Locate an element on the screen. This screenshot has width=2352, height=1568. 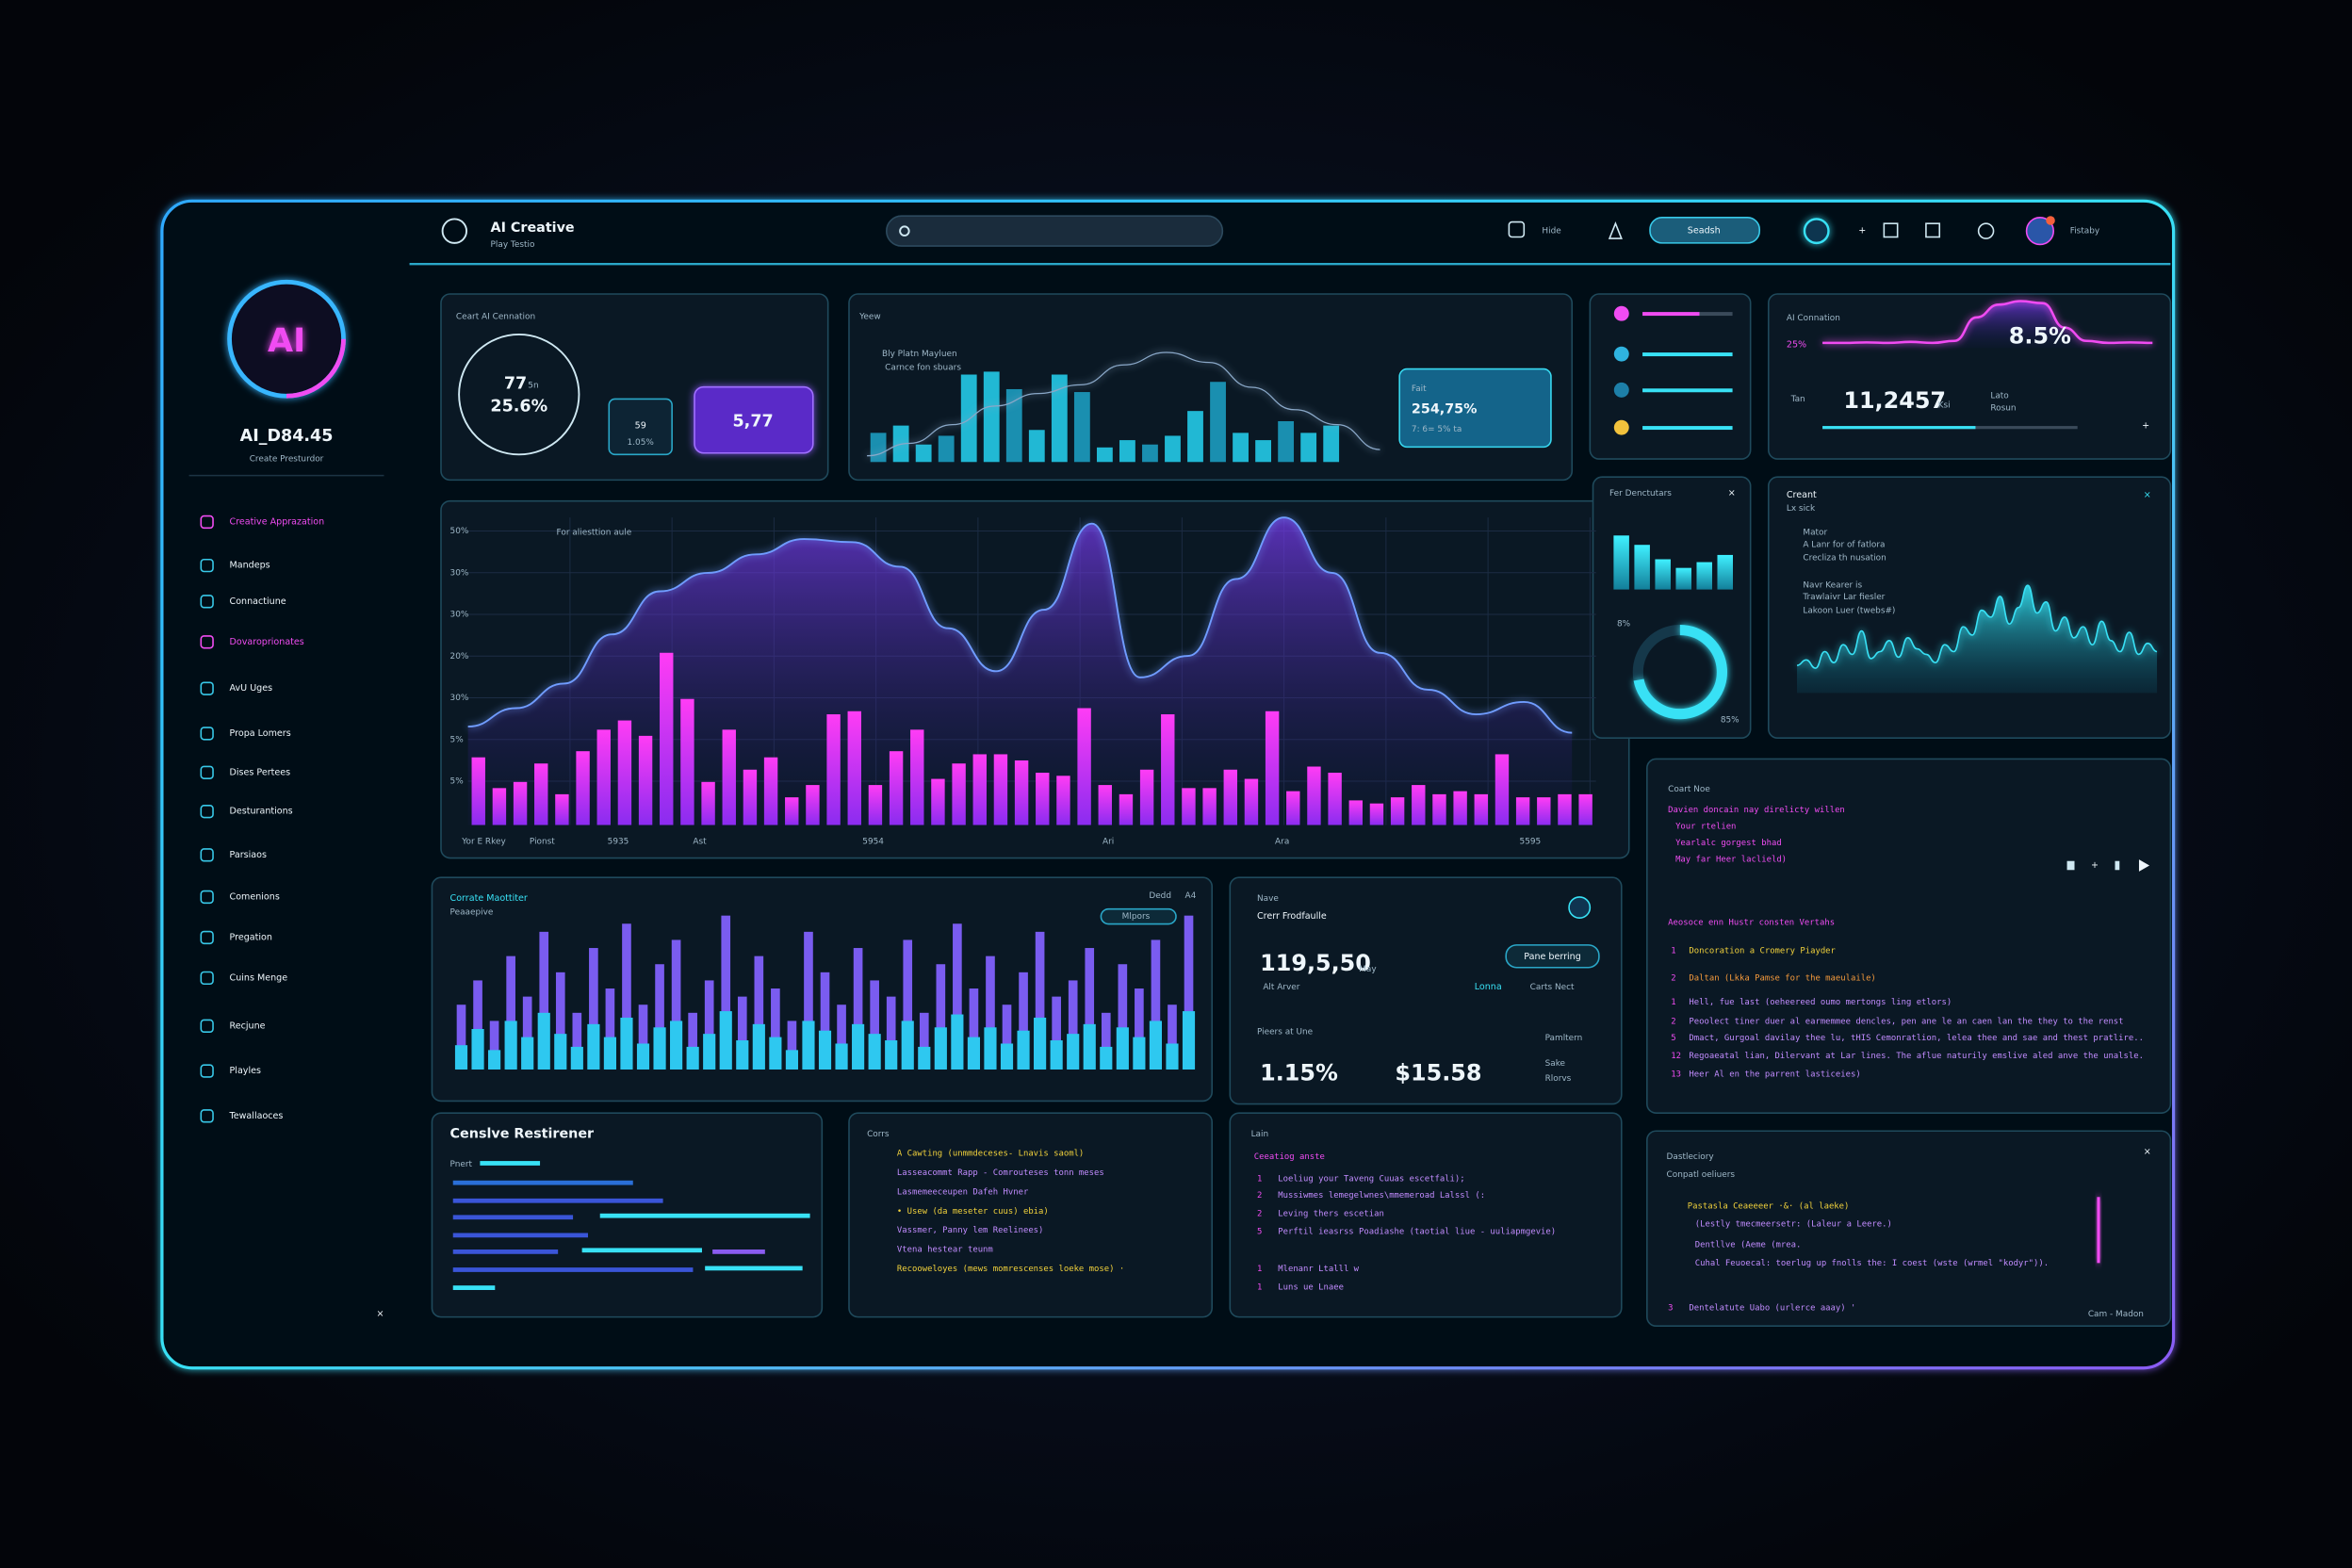
monitor-toggle is located at coordinates (1139, 916).